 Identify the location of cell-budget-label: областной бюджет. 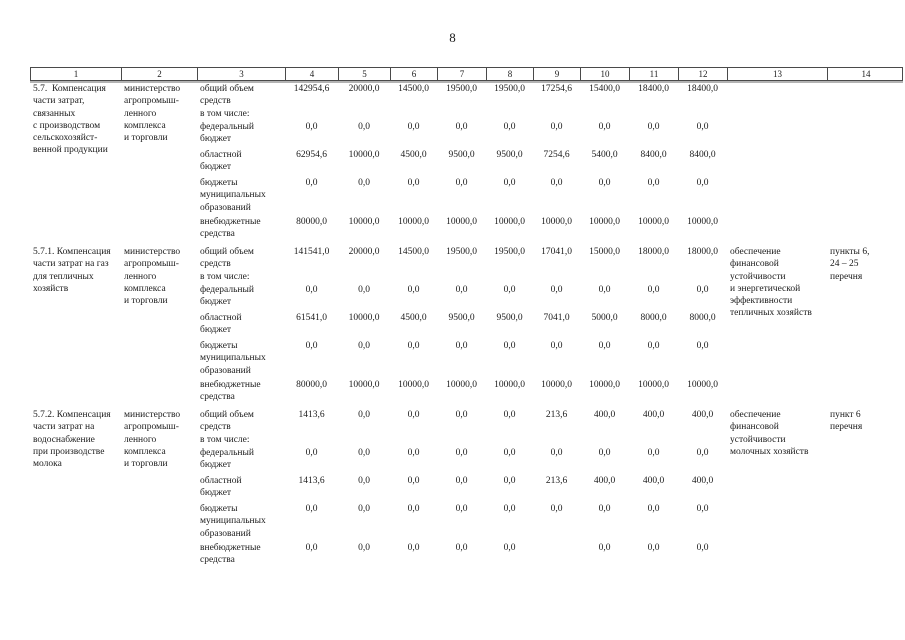
(241, 324).